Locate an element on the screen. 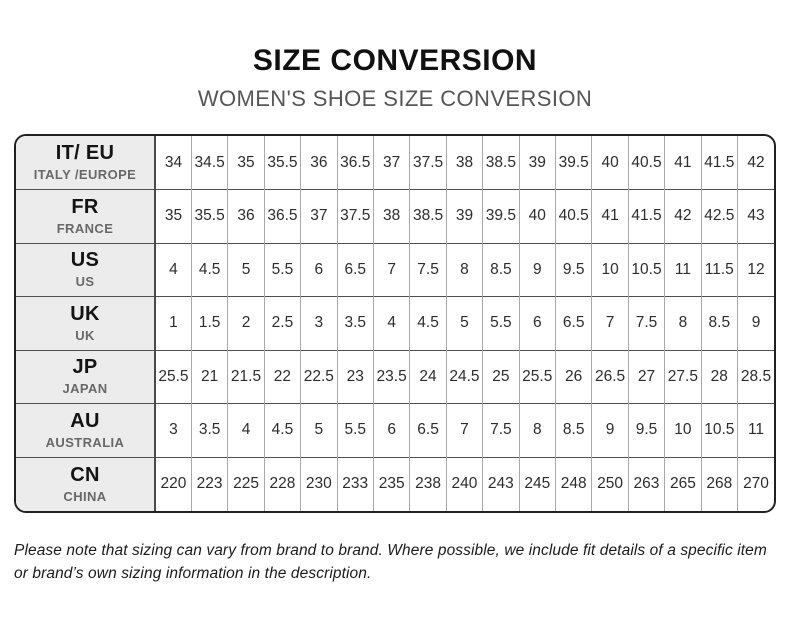  size-cell: 220 is located at coordinates (173, 483).